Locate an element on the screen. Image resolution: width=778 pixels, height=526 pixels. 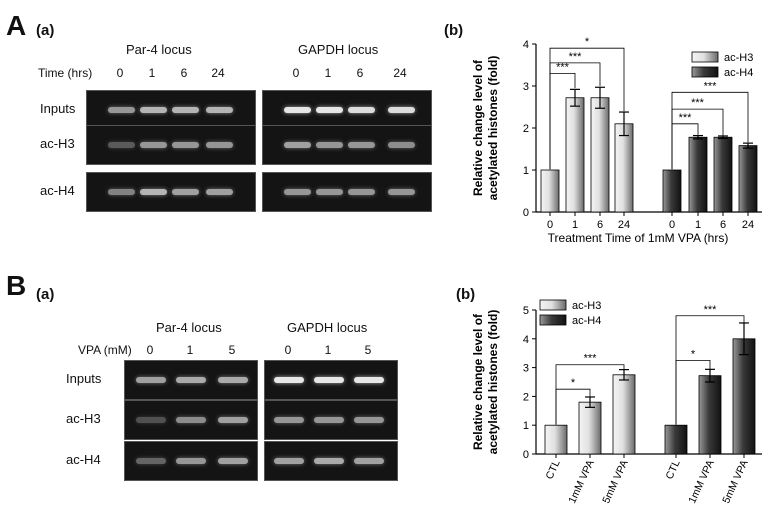
gel-a-locus-2: GAPDH locus is located at coordinates (338, 49).